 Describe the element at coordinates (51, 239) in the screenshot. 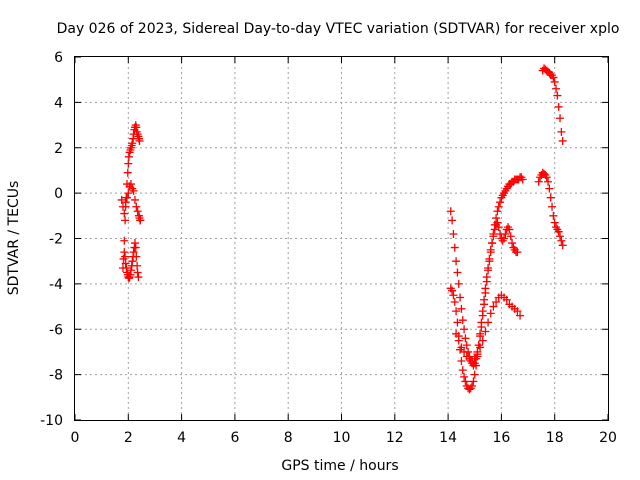

I see `y-tick-labels: -10 -8 -6 -4 -2 0 2 4 6` at that location.